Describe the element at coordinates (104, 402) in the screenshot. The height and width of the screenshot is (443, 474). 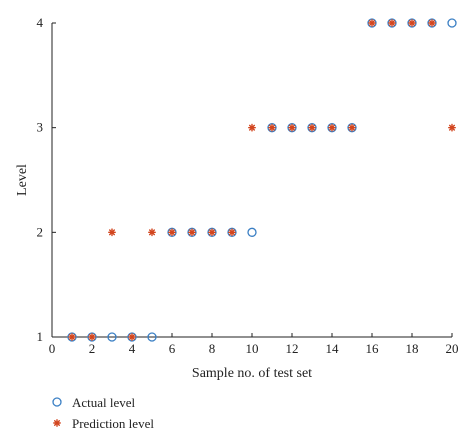
I see `legend-label: Actual level` at that location.